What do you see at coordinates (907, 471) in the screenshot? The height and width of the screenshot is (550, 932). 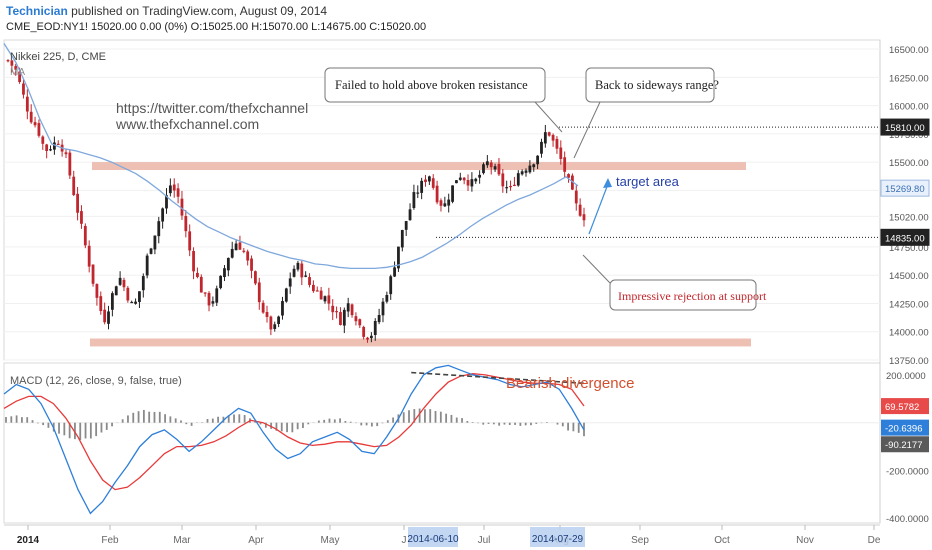 I see `macd-tick-label: -200.0000` at bounding box center [907, 471].